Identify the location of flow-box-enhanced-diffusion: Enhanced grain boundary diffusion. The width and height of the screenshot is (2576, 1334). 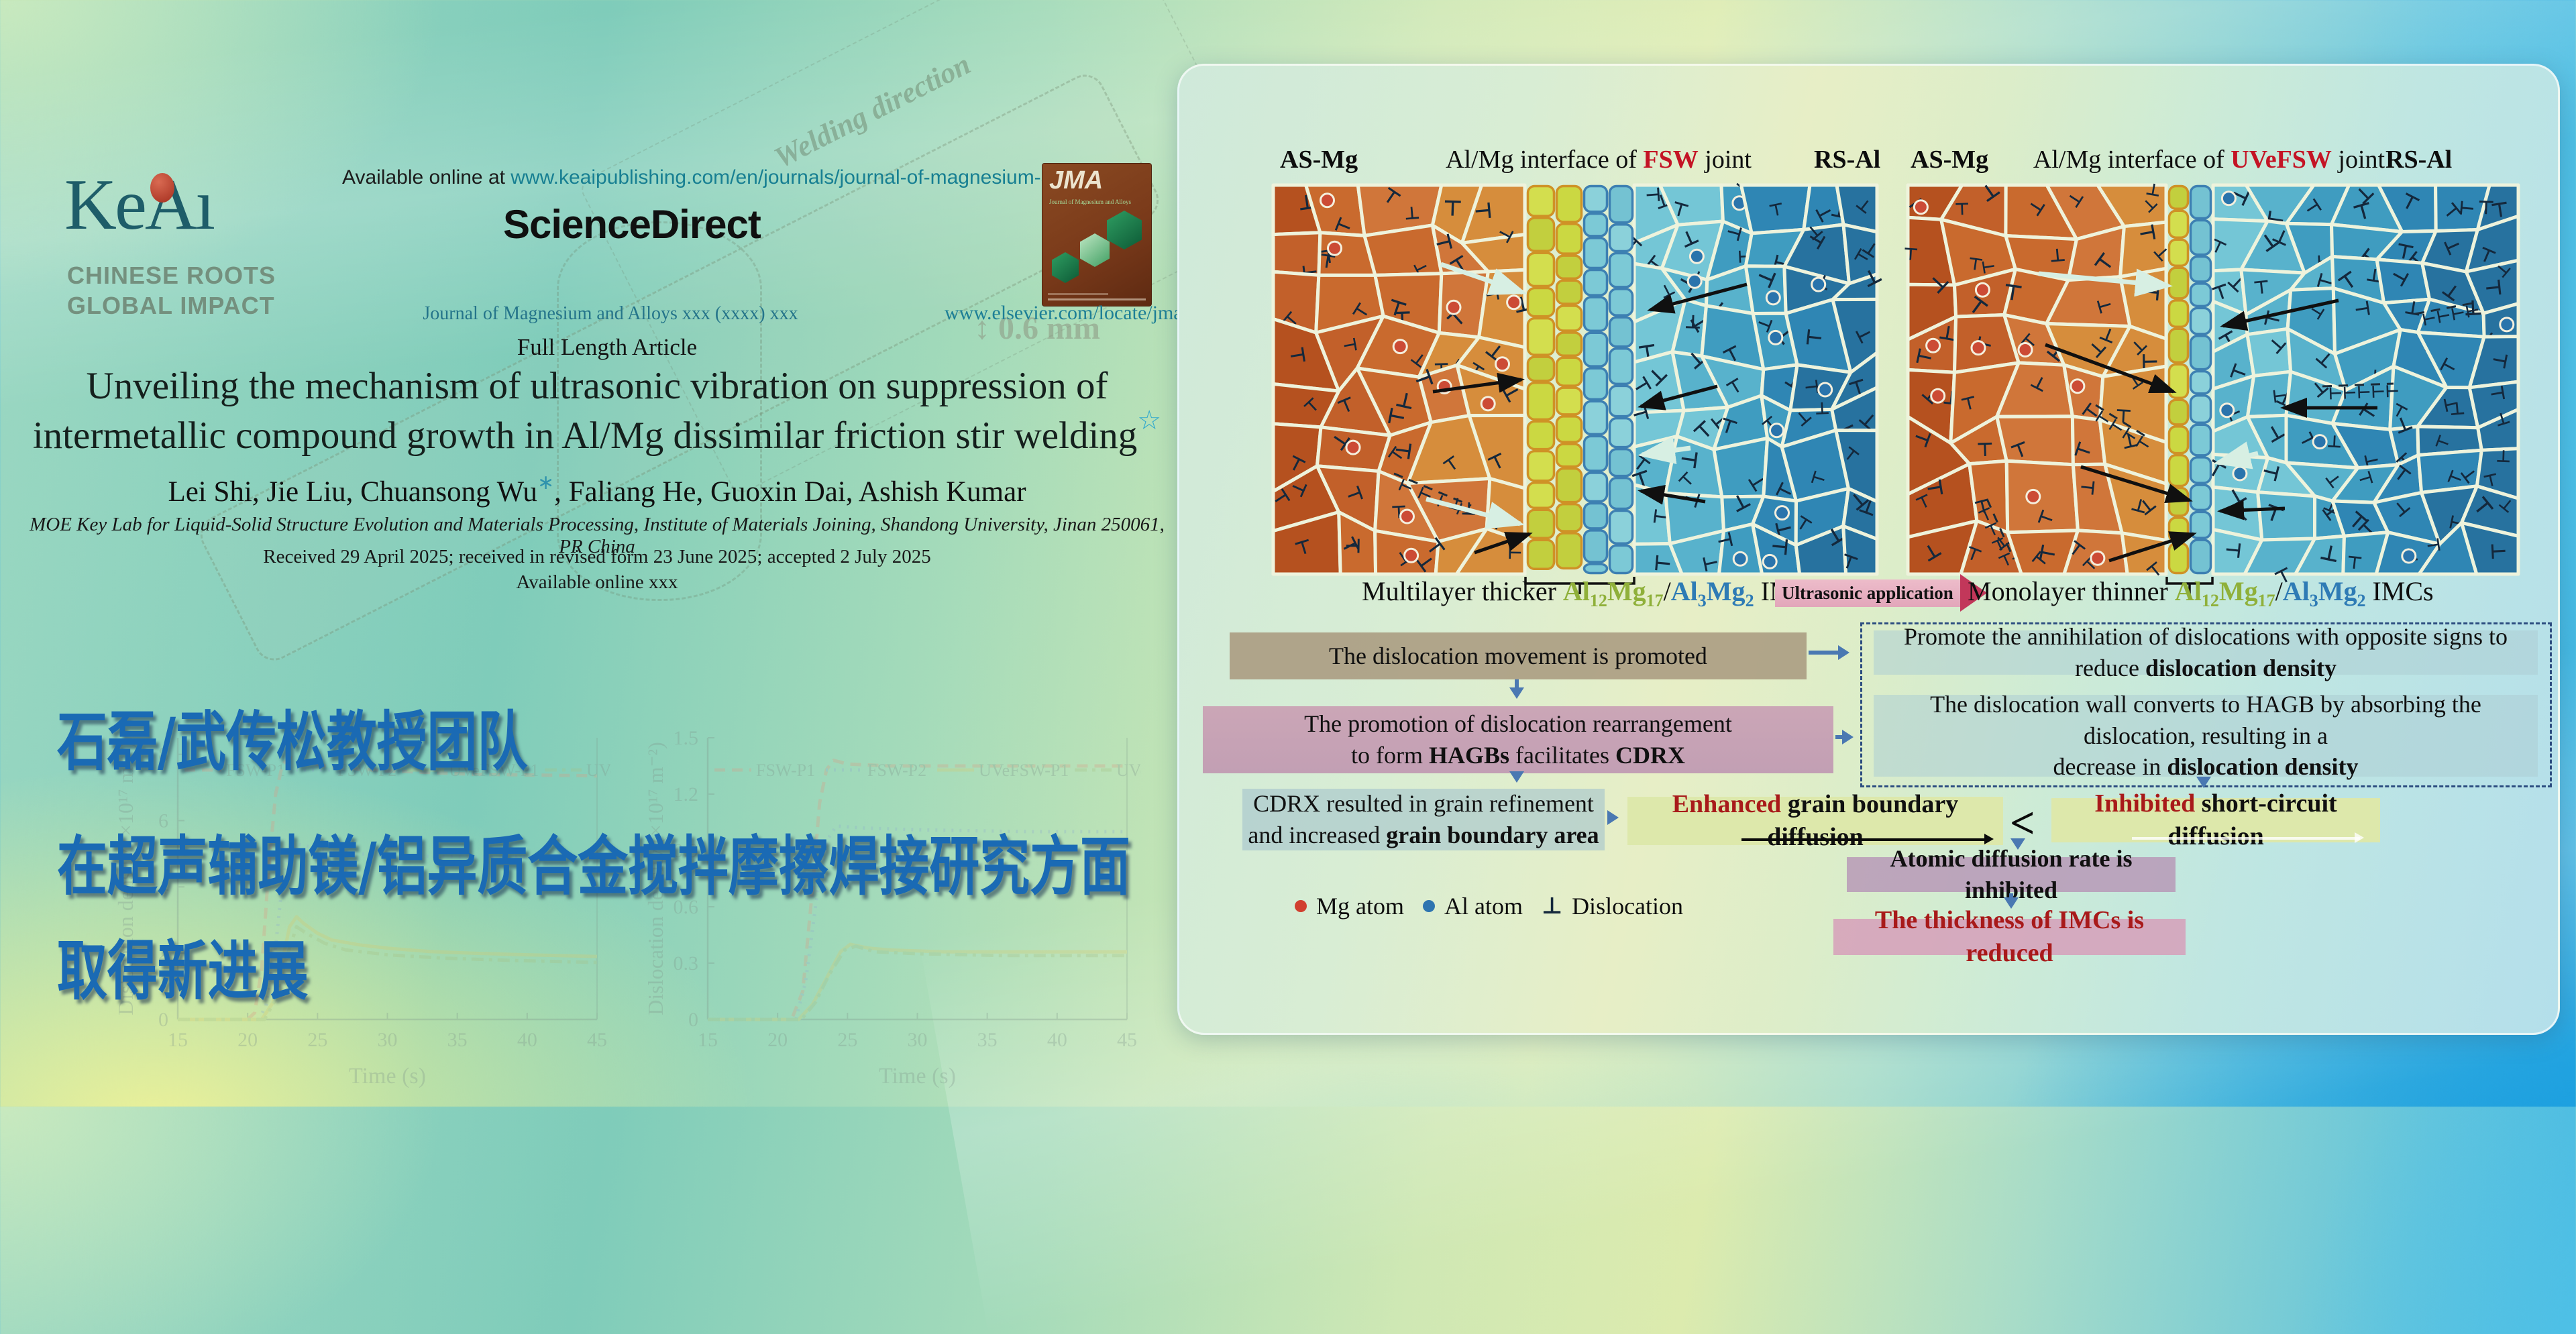
(1815, 821).